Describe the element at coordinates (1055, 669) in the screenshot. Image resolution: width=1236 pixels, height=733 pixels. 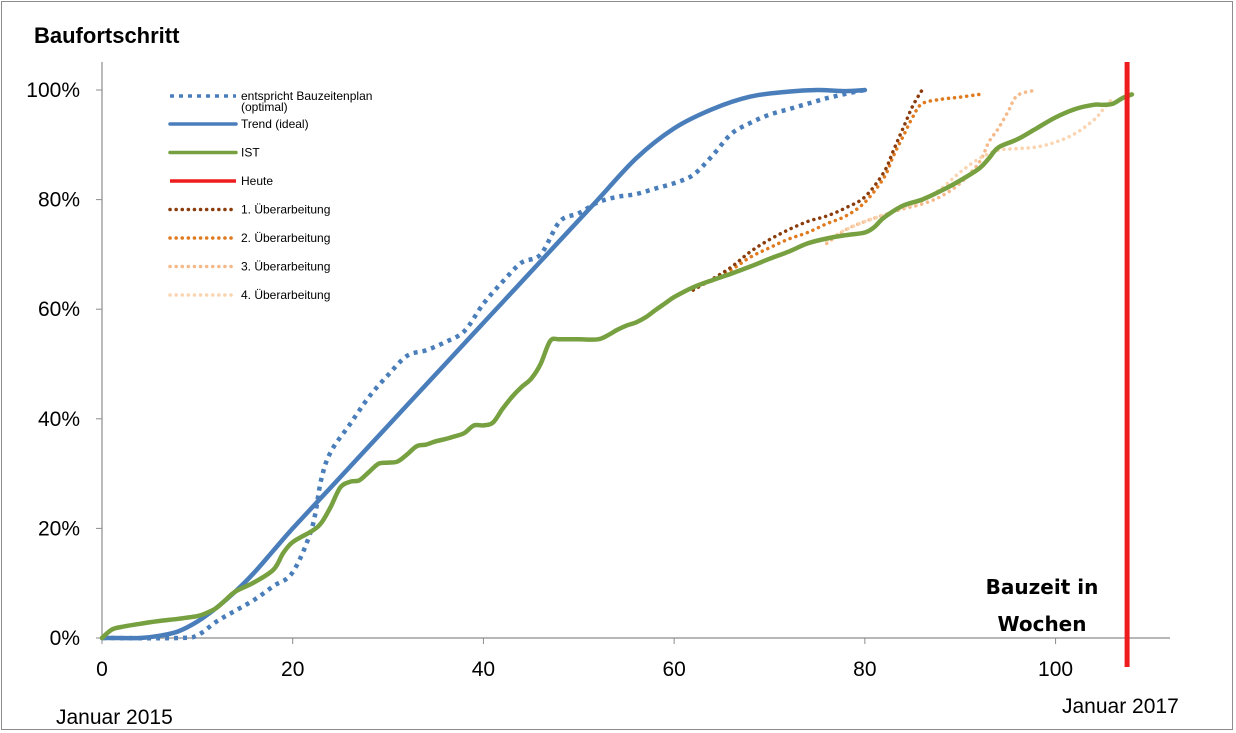
I see `x-tick-label: 100` at that location.